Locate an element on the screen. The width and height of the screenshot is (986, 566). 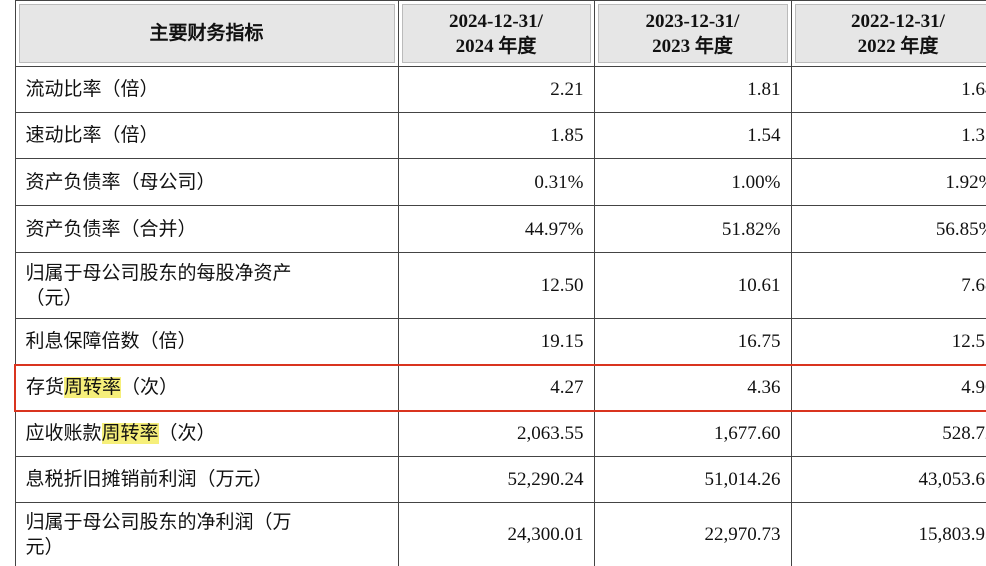
value-cell: 16.75 is located at coordinates (692, 341).